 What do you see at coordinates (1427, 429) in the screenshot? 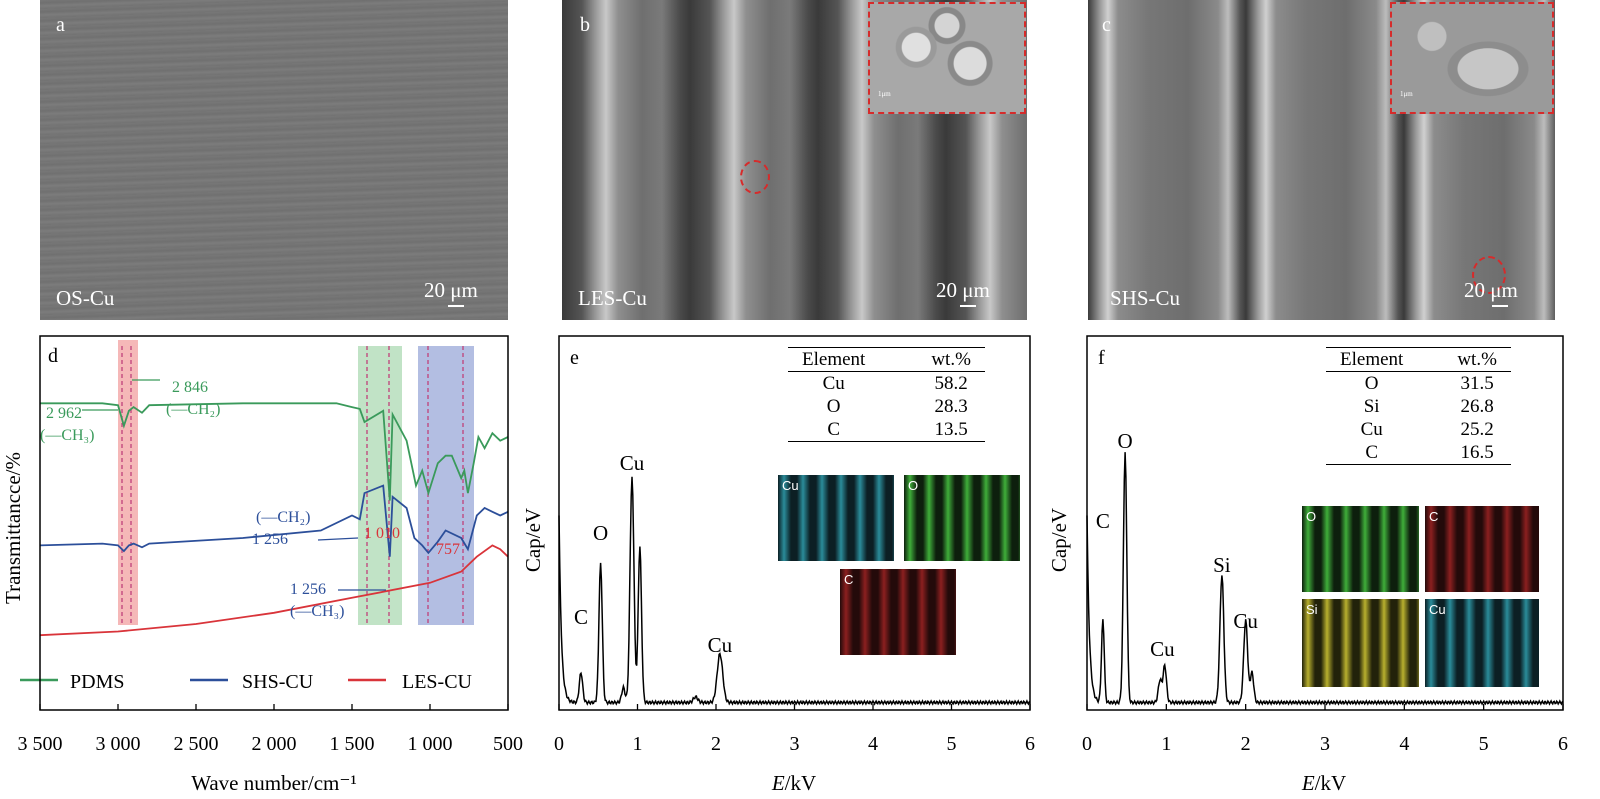
I see `table-row: Cu 25.2` at bounding box center [1427, 429].